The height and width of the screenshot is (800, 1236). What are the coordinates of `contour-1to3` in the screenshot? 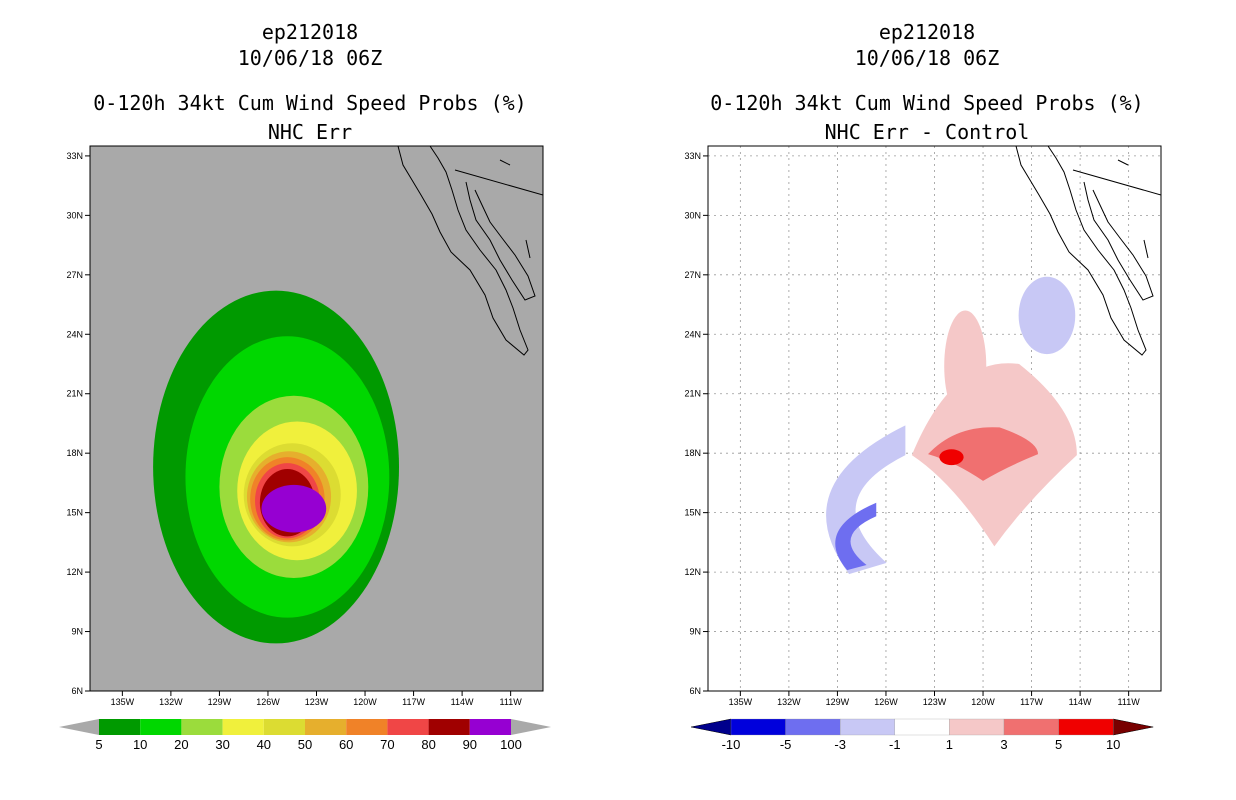 It's located at (965, 366).